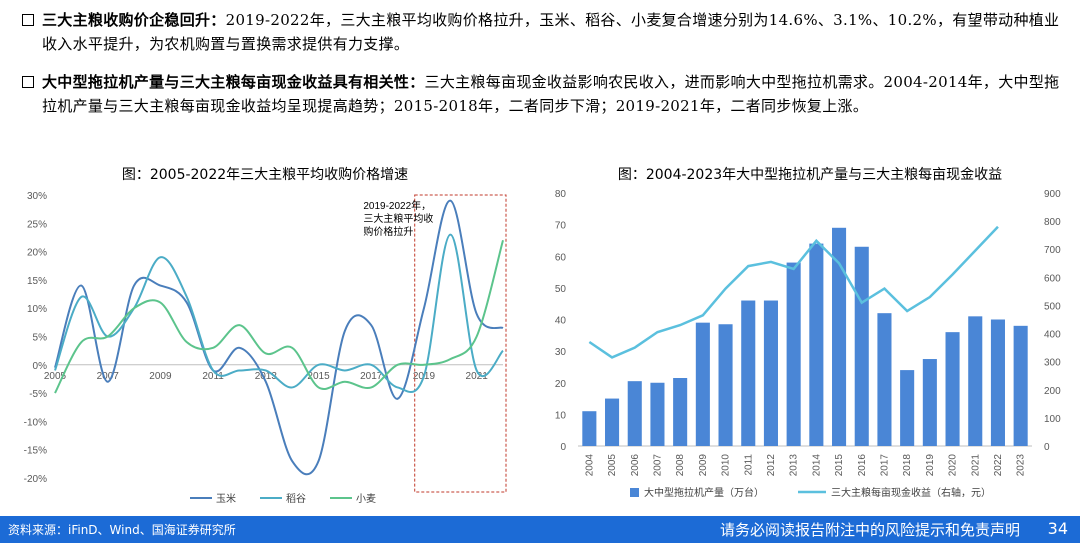 This screenshot has height=543, width=1080. I want to click on annotation-text: 2019-2022年，三大主粮平均收购价格拉升, so click(398, 218).